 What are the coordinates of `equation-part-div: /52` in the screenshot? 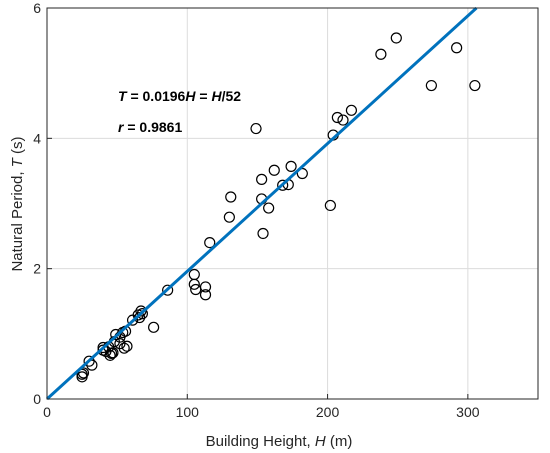 It's located at (232, 96).